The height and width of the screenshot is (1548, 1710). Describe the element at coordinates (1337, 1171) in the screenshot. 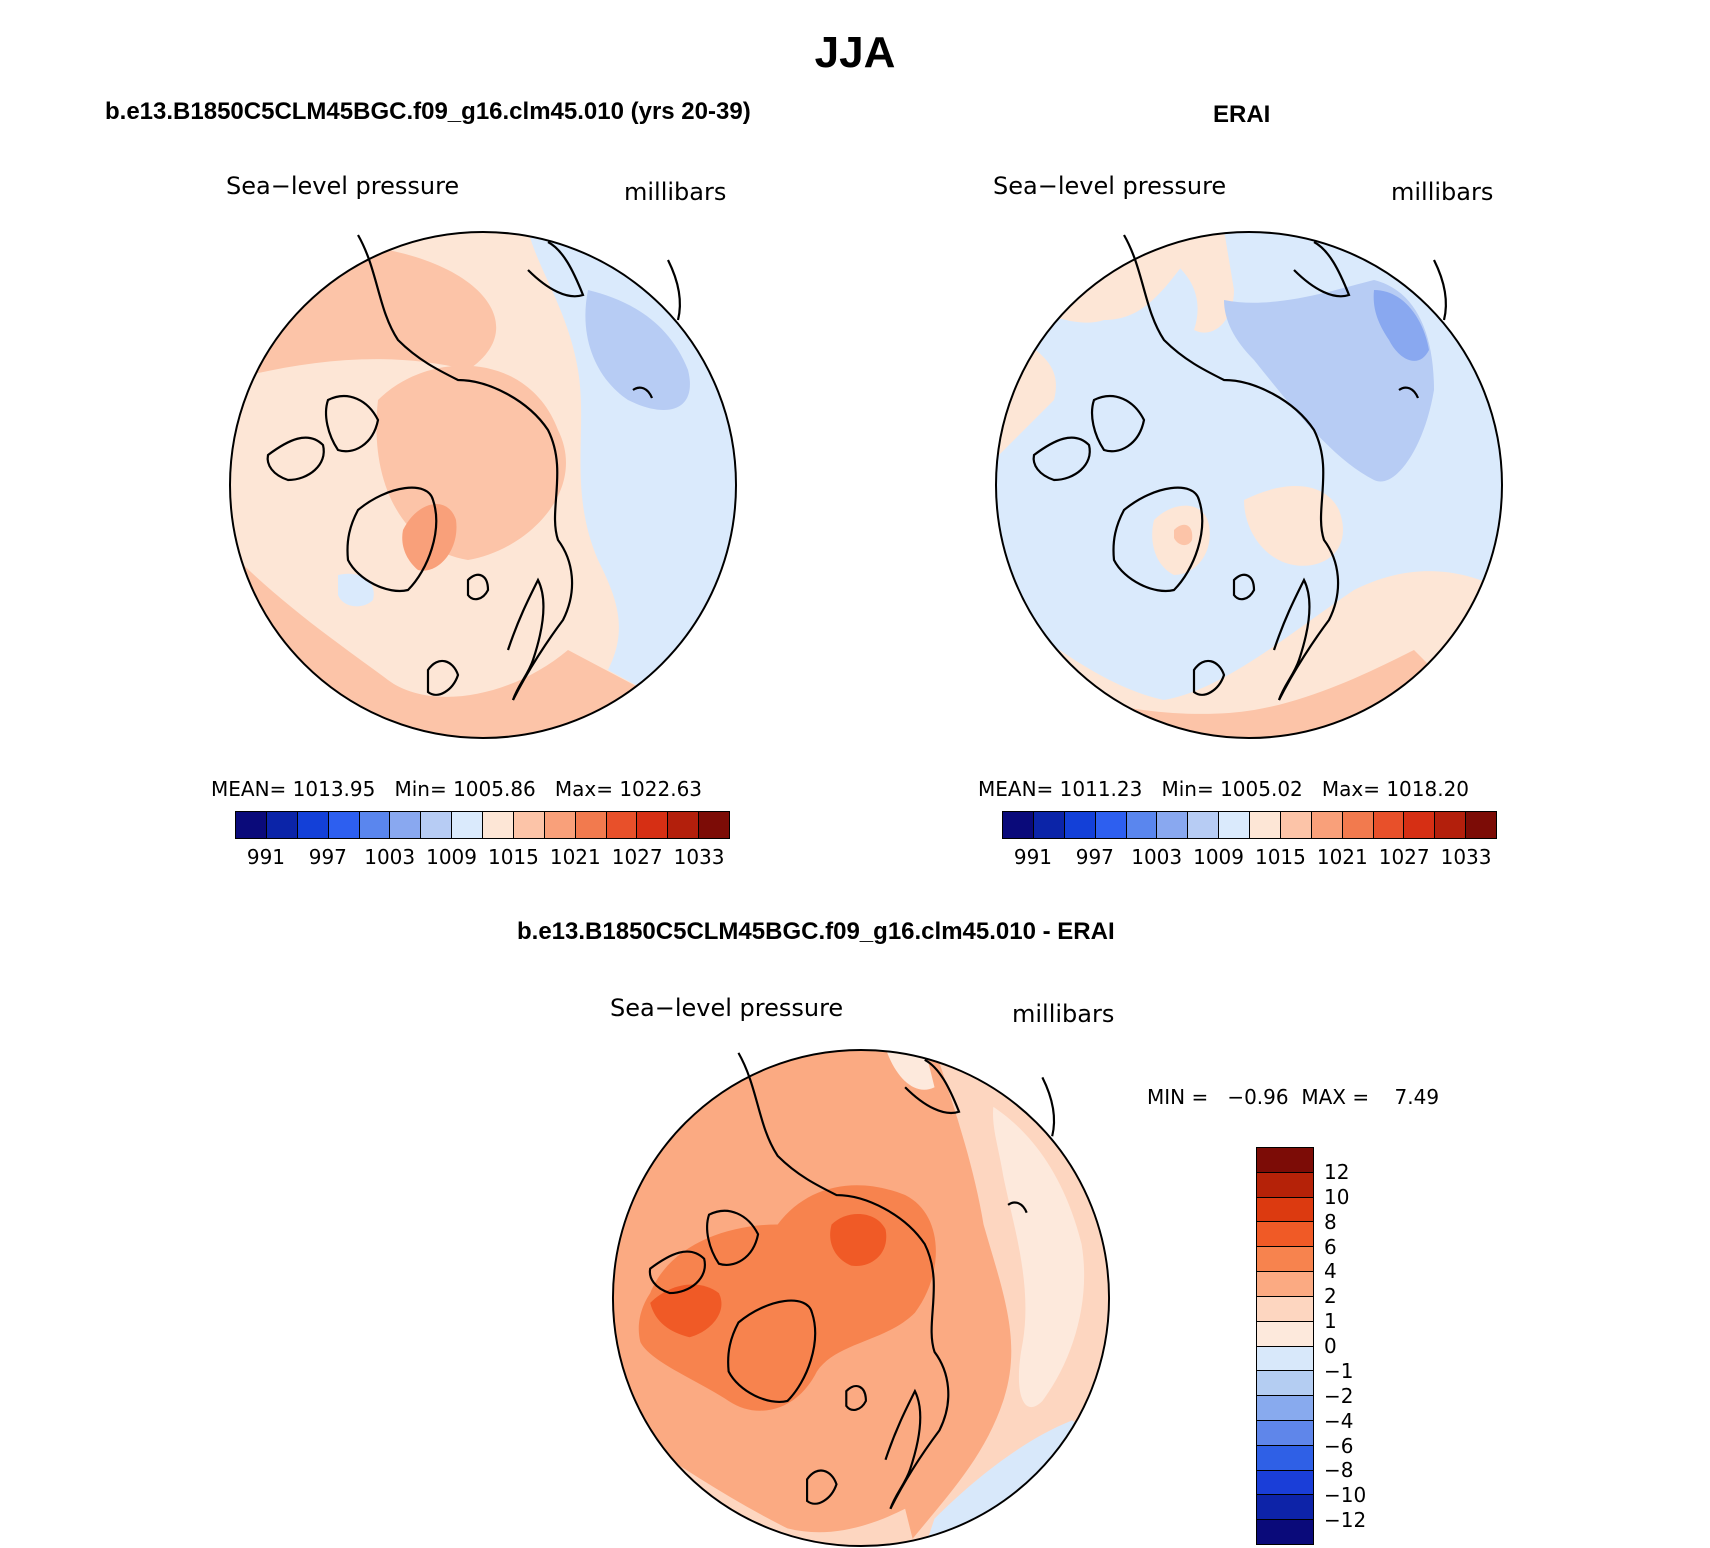

I see `diff-colorbar-tick: 12` at that location.